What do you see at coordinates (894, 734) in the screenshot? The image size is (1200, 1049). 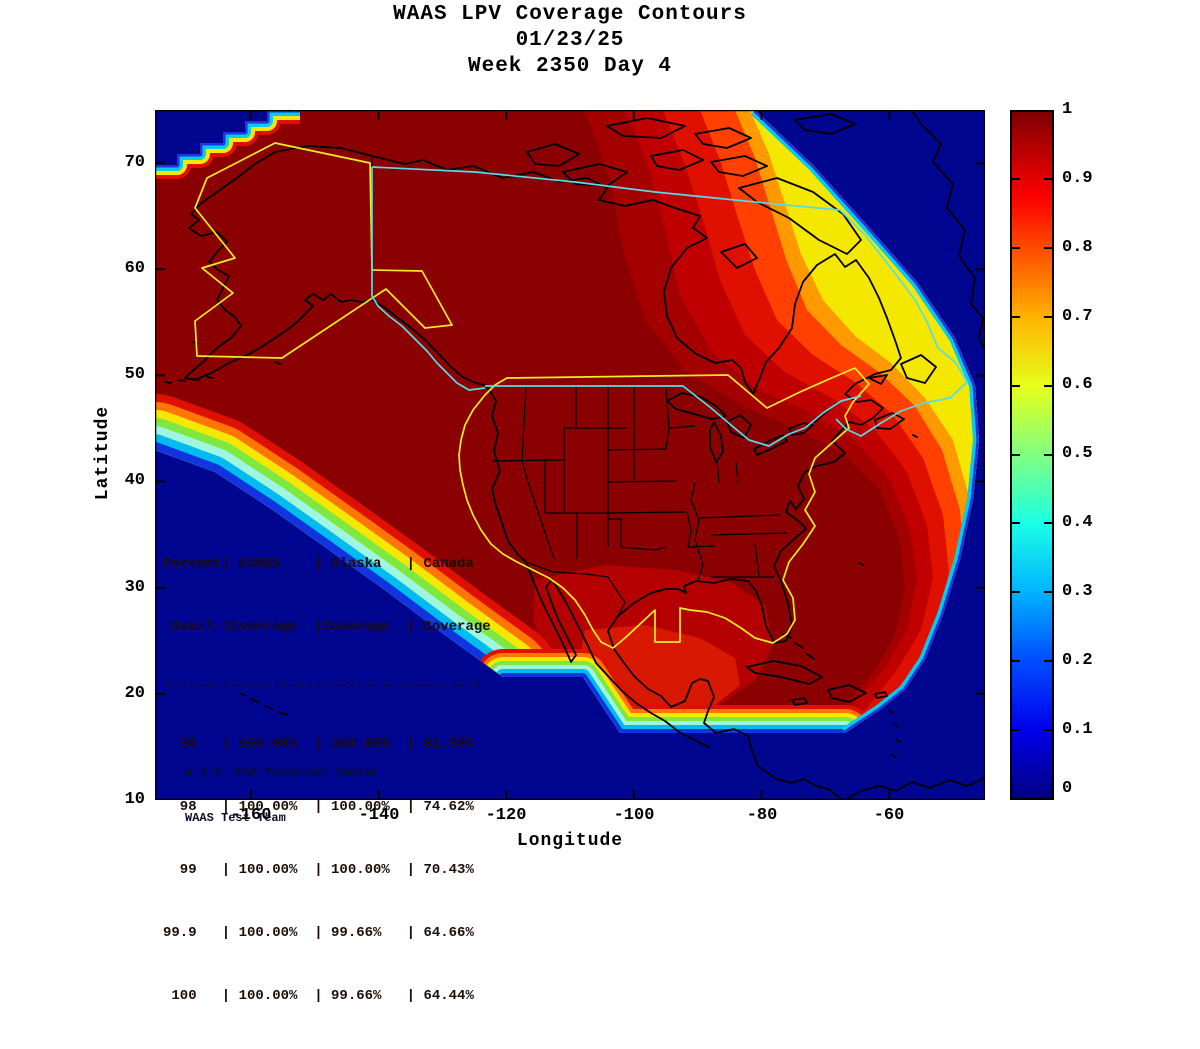 I see `lesser-antilles` at bounding box center [894, 734].